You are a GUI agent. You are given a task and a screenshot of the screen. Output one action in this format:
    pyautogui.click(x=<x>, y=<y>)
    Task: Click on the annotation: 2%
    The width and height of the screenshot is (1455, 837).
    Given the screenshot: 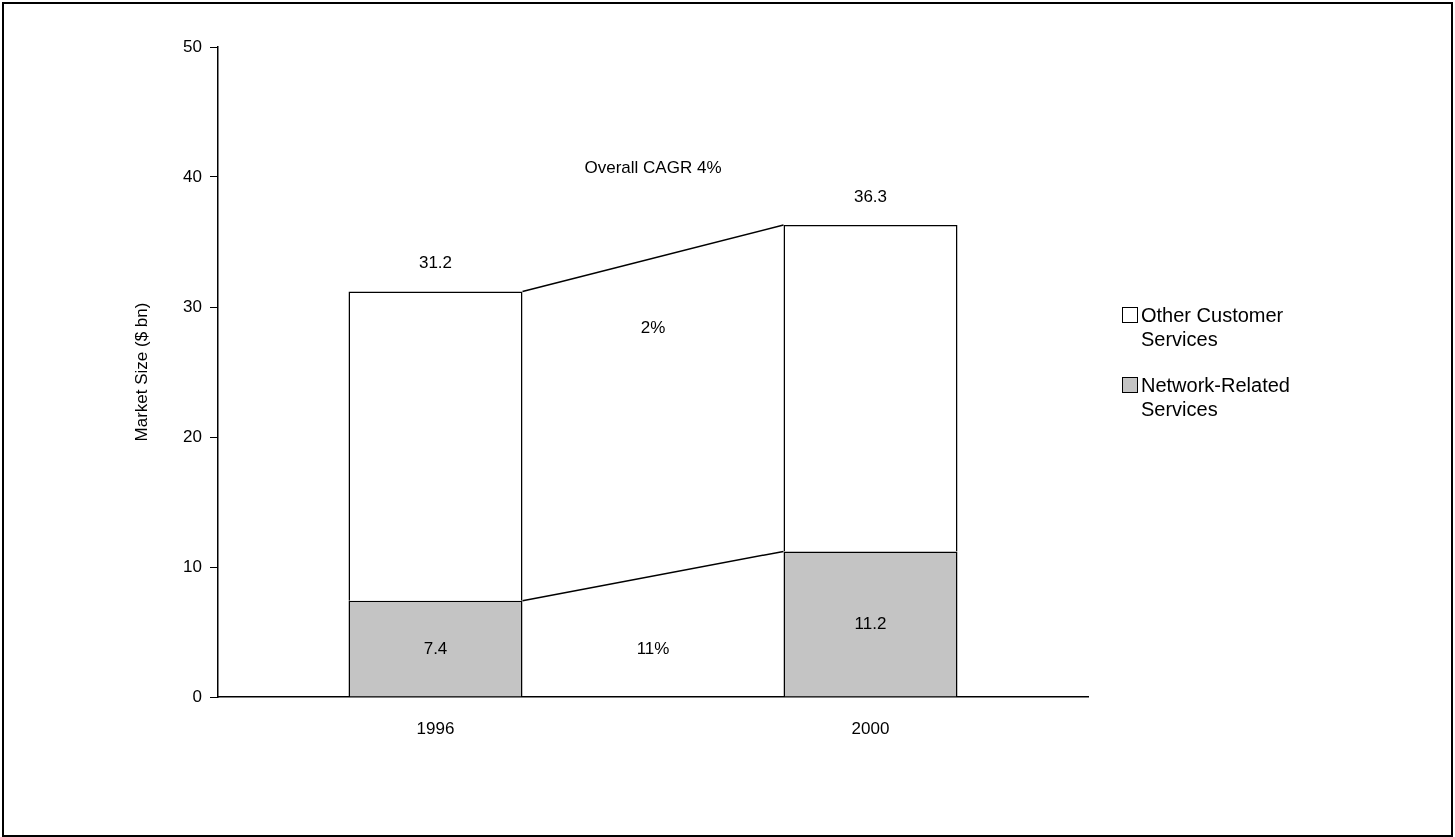 What is the action you would take?
    pyautogui.click(x=653, y=328)
    